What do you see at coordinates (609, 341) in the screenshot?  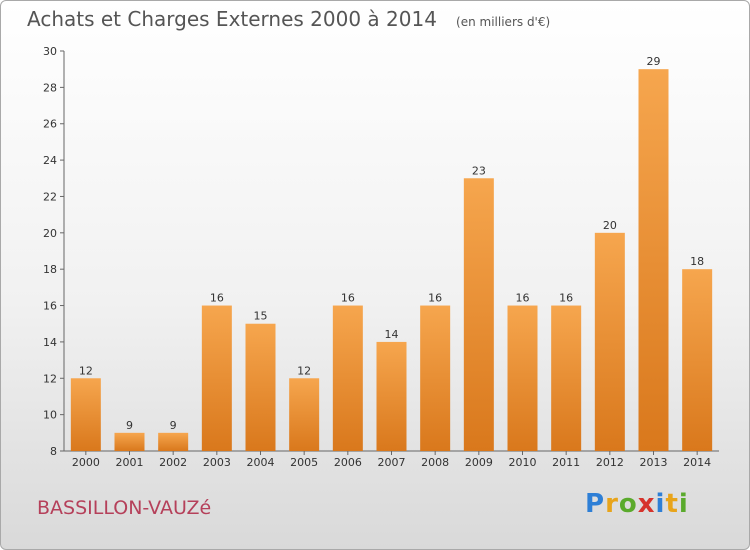 I see `bar-2012` at bounding box center [609, 341].